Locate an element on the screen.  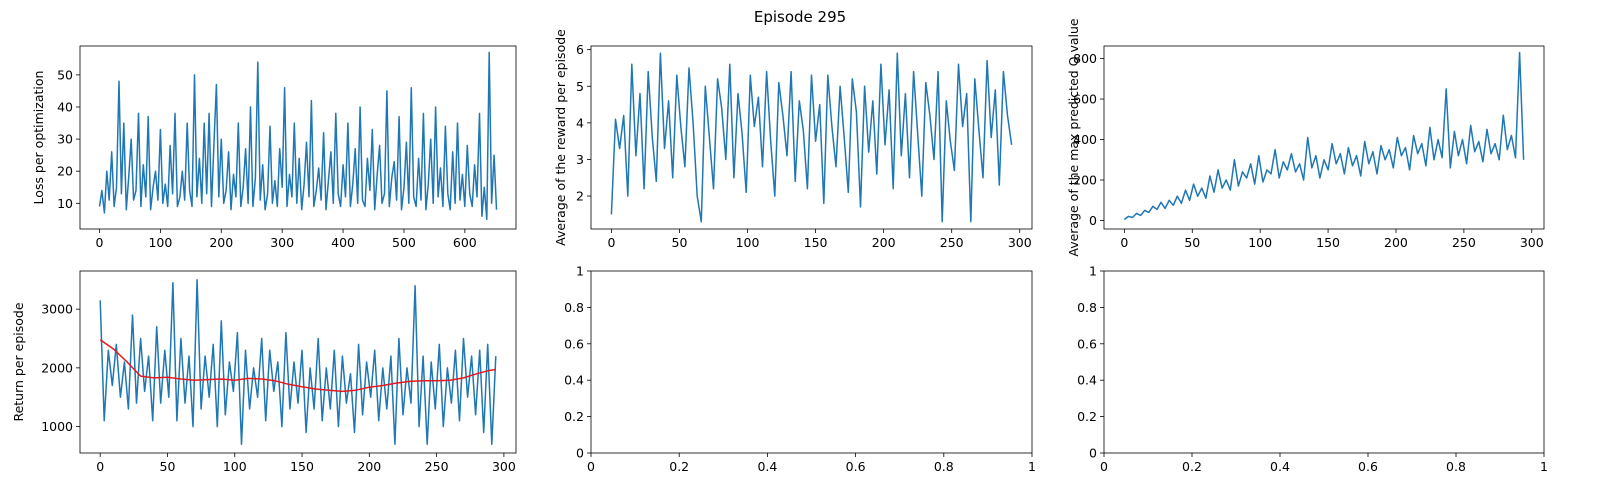
x-tick-label: 400 is located at coordinates (343, 242).